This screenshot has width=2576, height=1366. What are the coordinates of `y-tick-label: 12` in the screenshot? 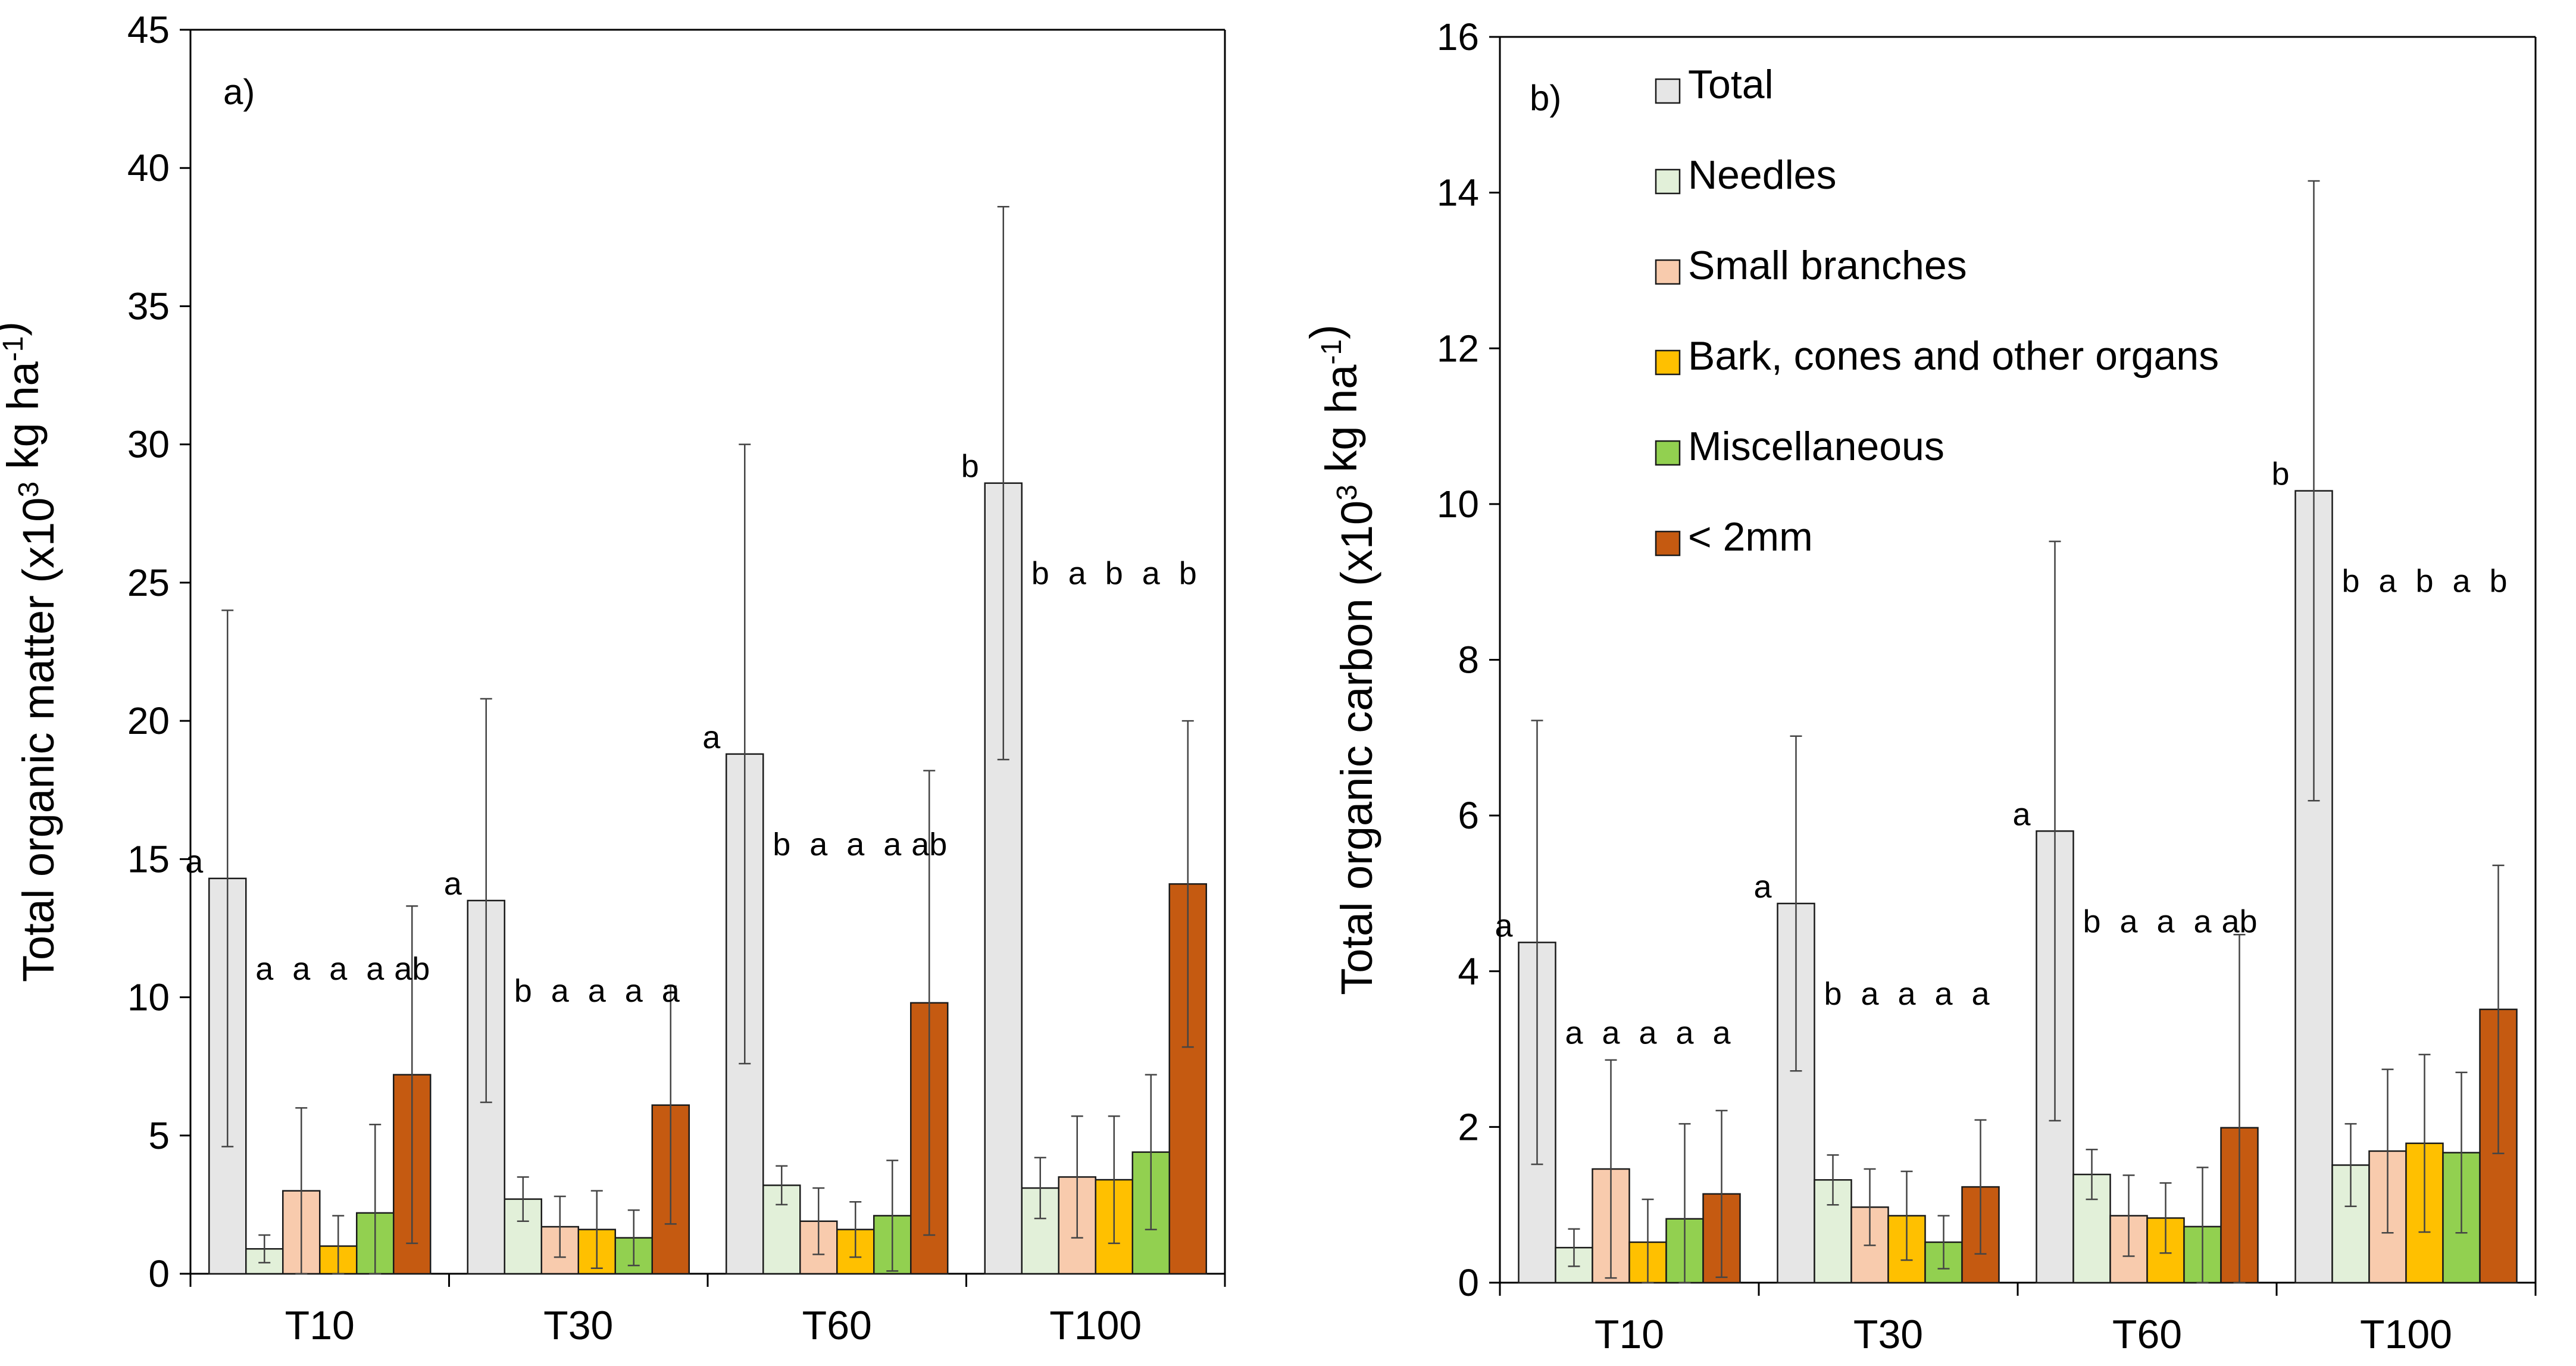 It's located at (1458, 348).